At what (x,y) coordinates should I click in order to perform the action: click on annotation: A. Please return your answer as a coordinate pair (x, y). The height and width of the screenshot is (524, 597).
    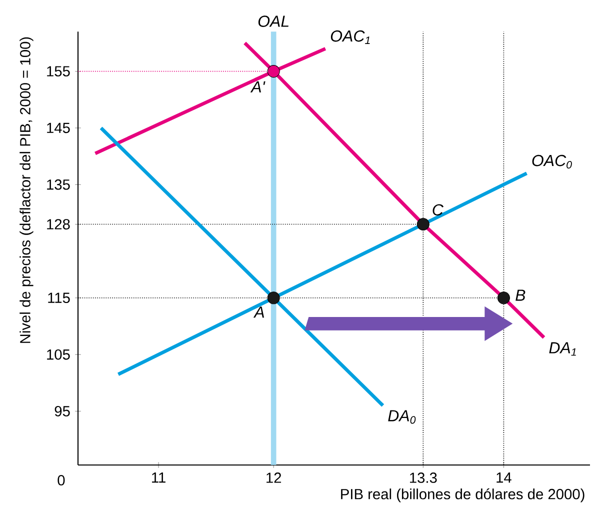
    Looking at the image, I should click on (258, 312).